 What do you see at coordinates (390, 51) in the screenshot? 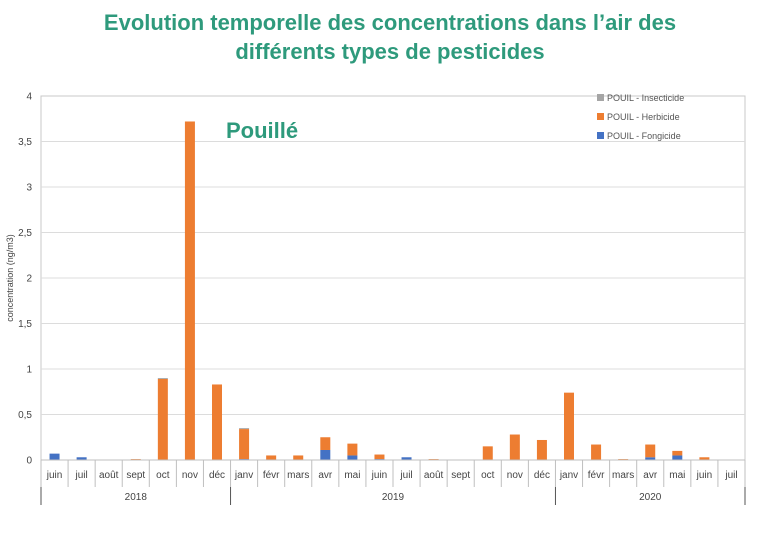
I see `chart-title-line2: différents types de pesticides` at bounding box center [390, 51].